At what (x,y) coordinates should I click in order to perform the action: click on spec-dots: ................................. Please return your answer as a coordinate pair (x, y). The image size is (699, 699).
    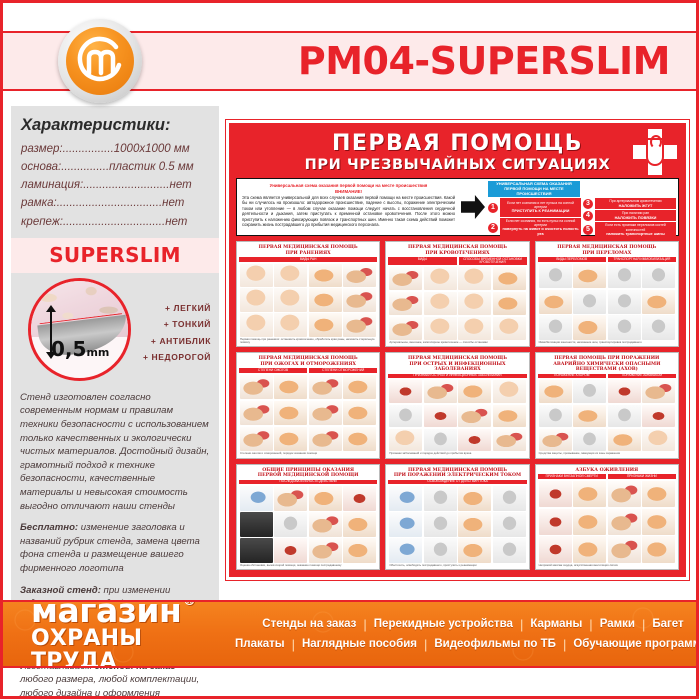
    Looking at the image, I should click on (114, 221).